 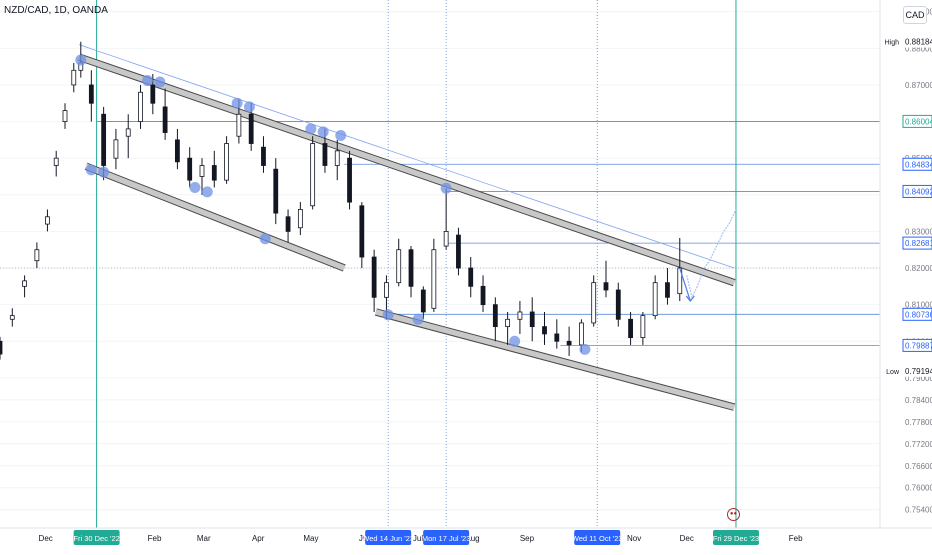 I want to click on x-tick-label: Jul, so click(x=418, y=538).